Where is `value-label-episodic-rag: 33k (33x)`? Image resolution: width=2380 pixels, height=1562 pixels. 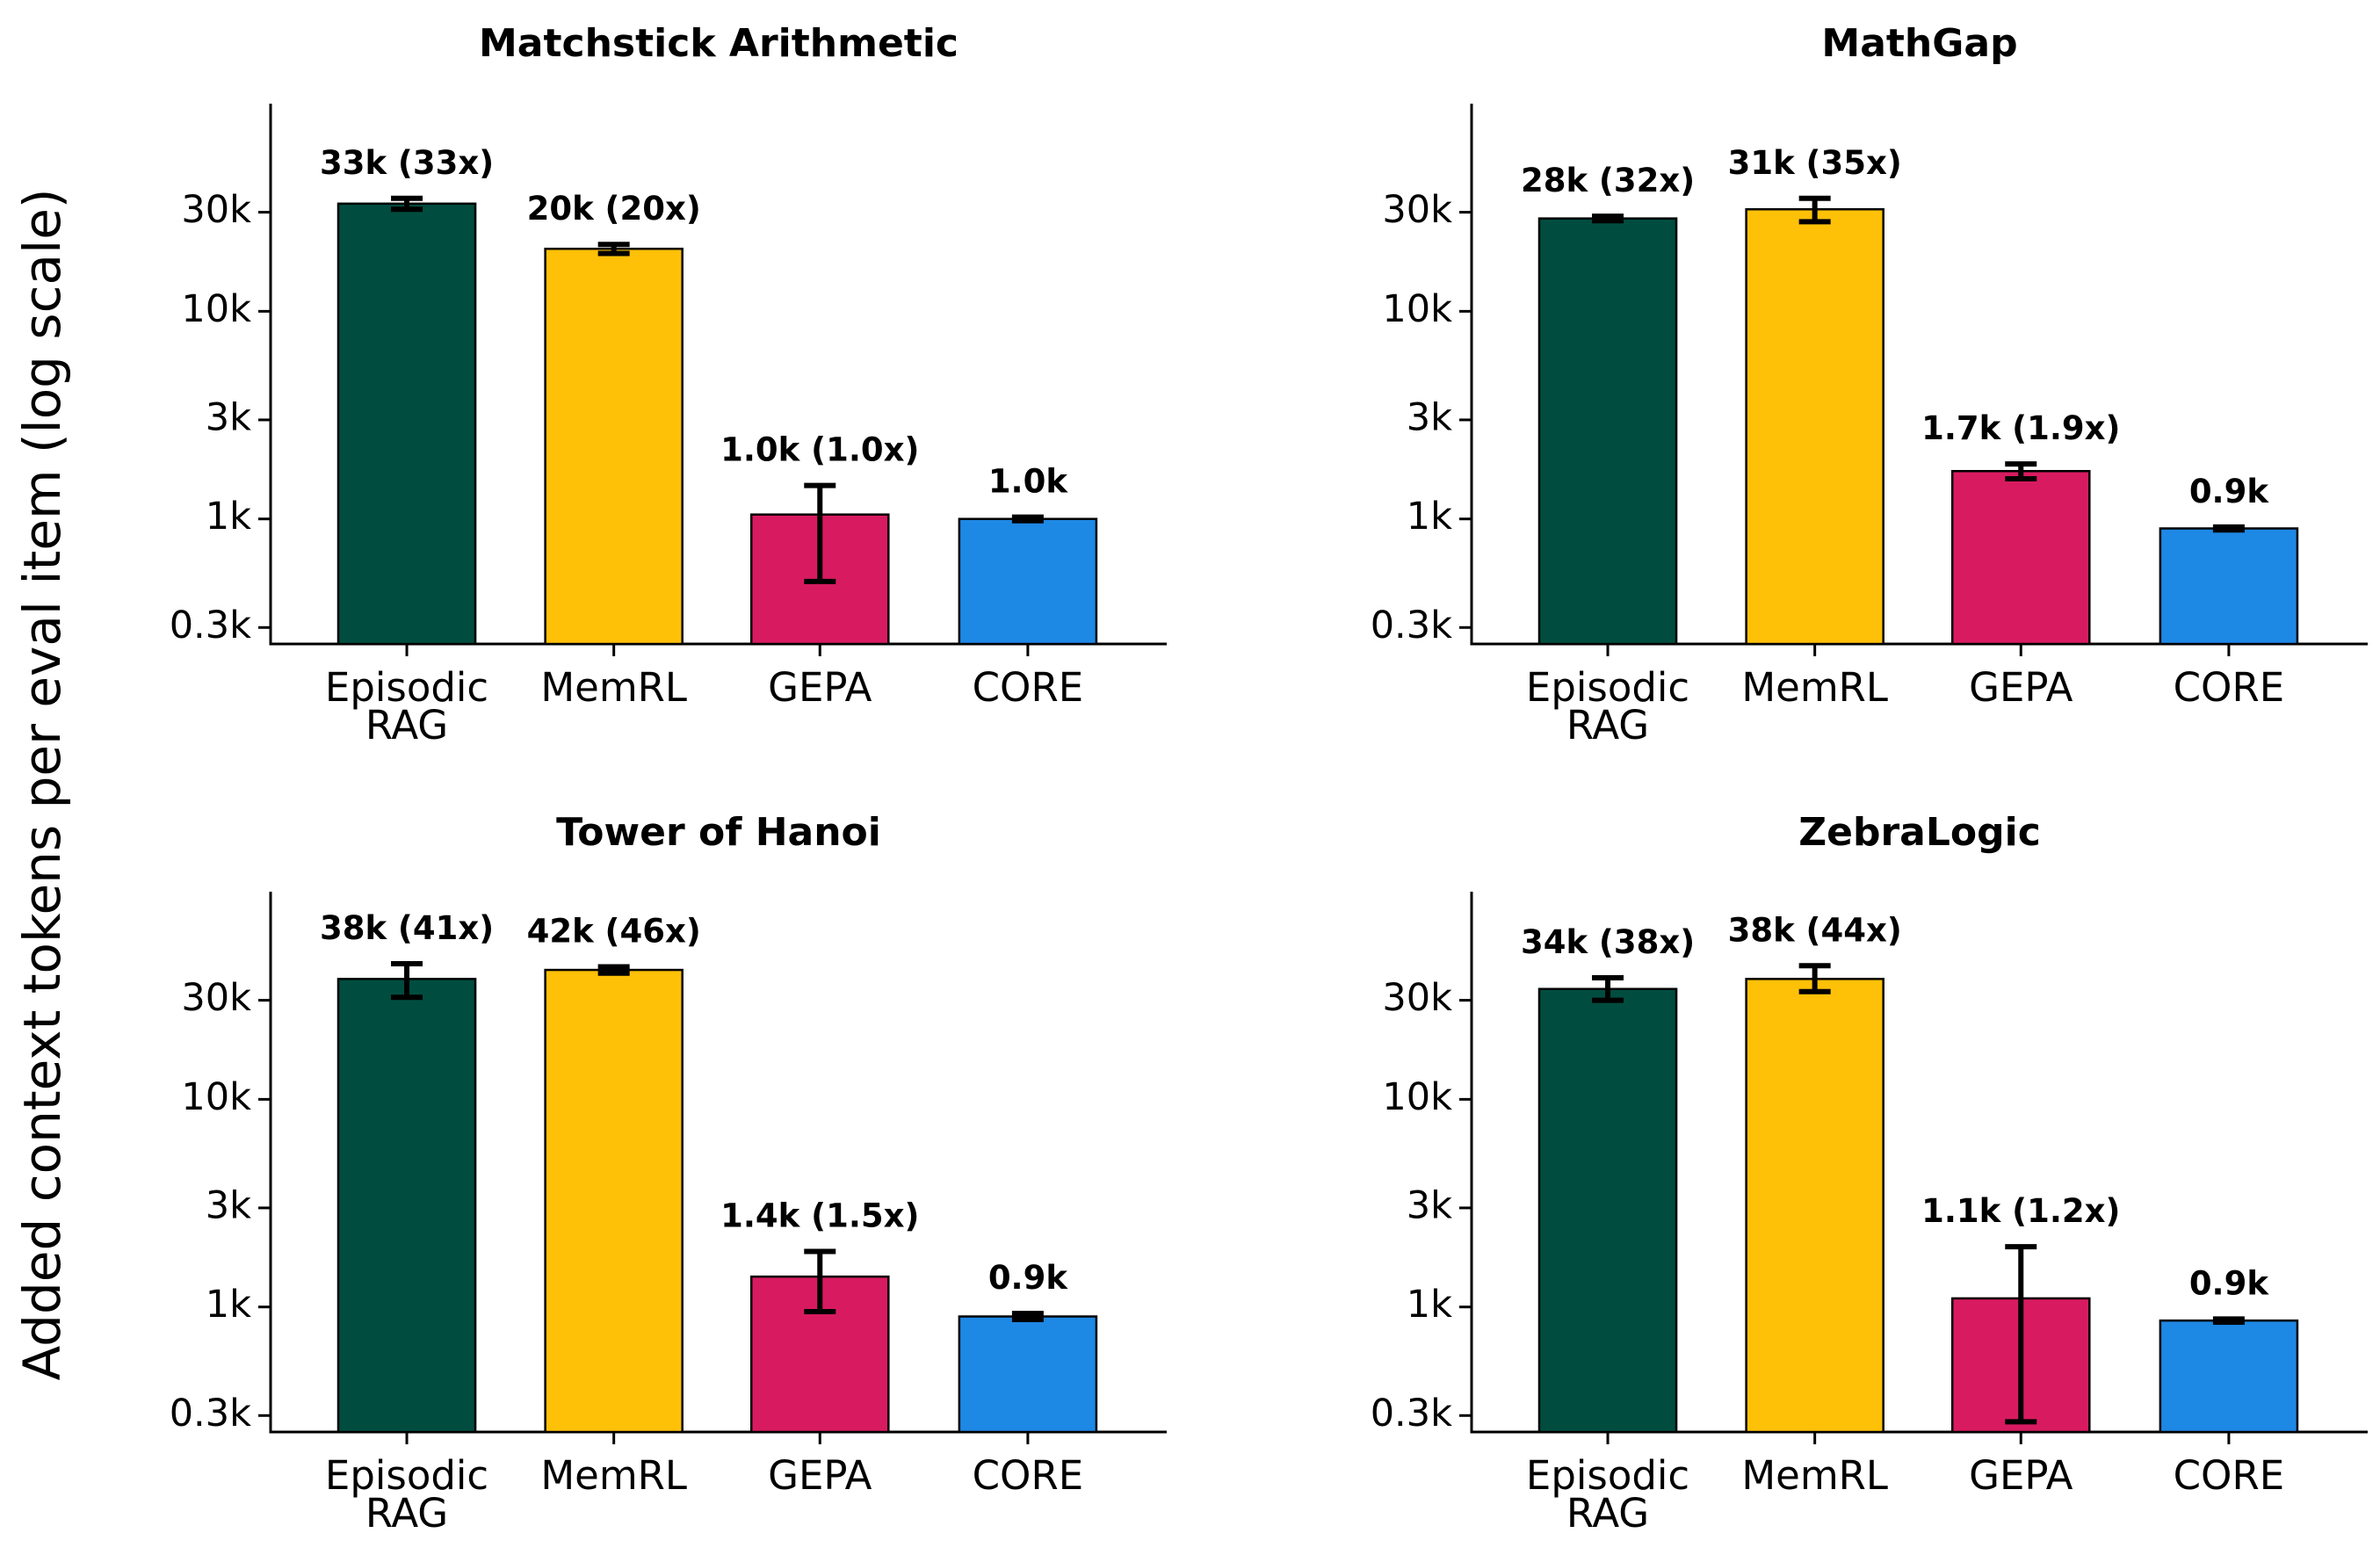 value-label-episodic-rag: 33k (33x) is located at coordinates (407, 163).